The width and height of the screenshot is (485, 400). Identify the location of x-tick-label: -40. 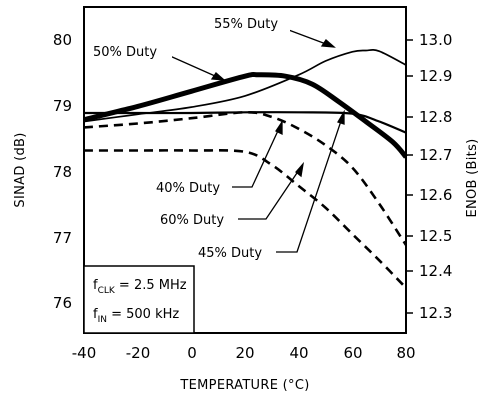
(84, 353).